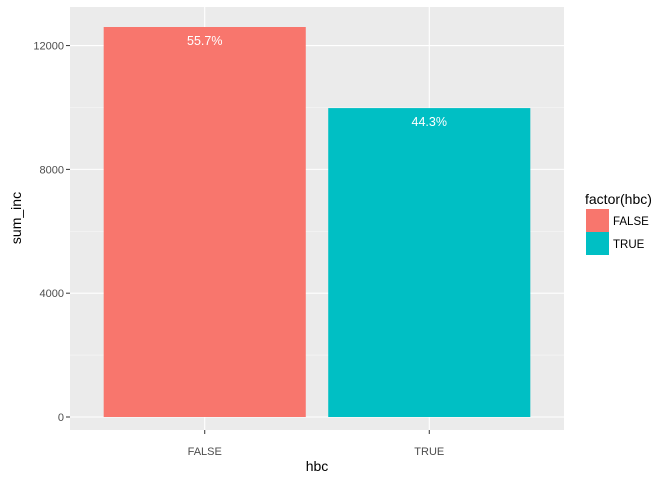 Image resolution: width=672 pixels, height=480 pixels. What do you see at coordinates (317, 81) in the screenshot?
I see `data-labels: 55.7% 44.3%` at bounding box center [317, 81].